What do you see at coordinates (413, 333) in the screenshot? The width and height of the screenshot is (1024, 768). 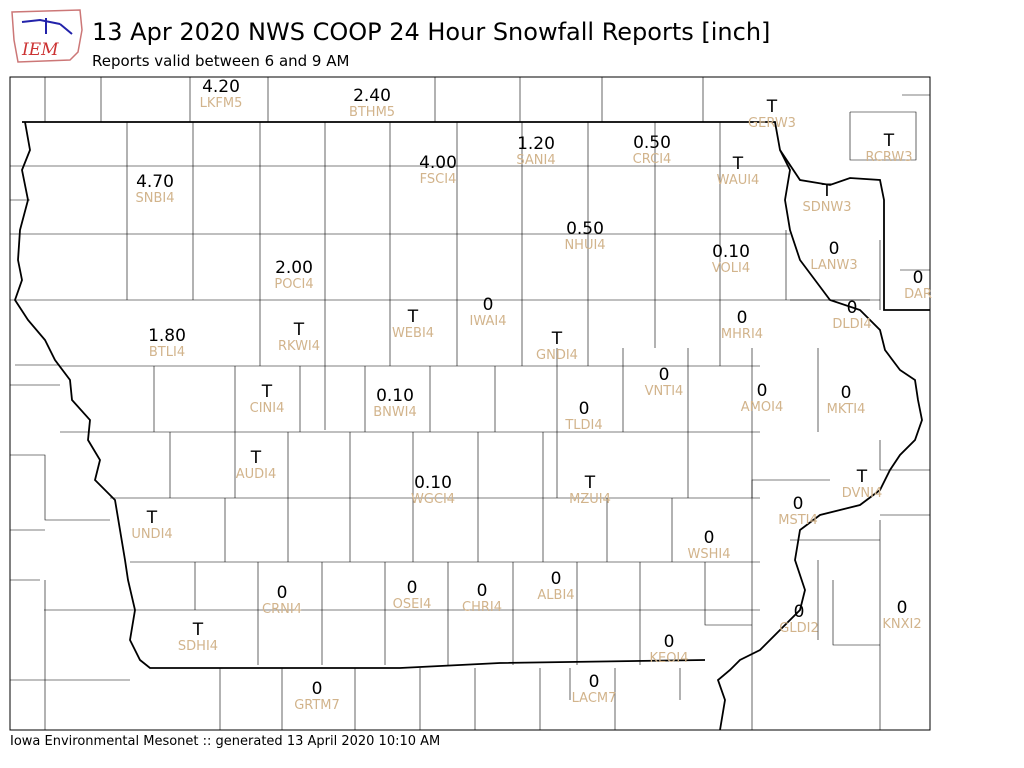 I see `station-id: WEBI4` at bounding box center [413, 333].